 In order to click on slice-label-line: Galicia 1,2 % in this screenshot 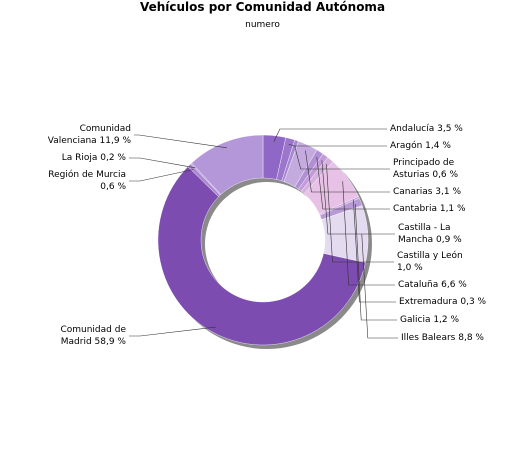, I will do `click(430, 320)`.